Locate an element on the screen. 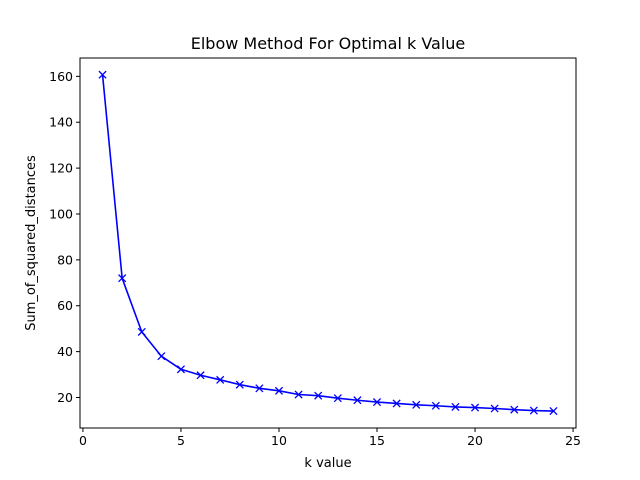 This screenshot has height=480, width=640. y-tick-label: 120 is located at coordinates (61, 168).